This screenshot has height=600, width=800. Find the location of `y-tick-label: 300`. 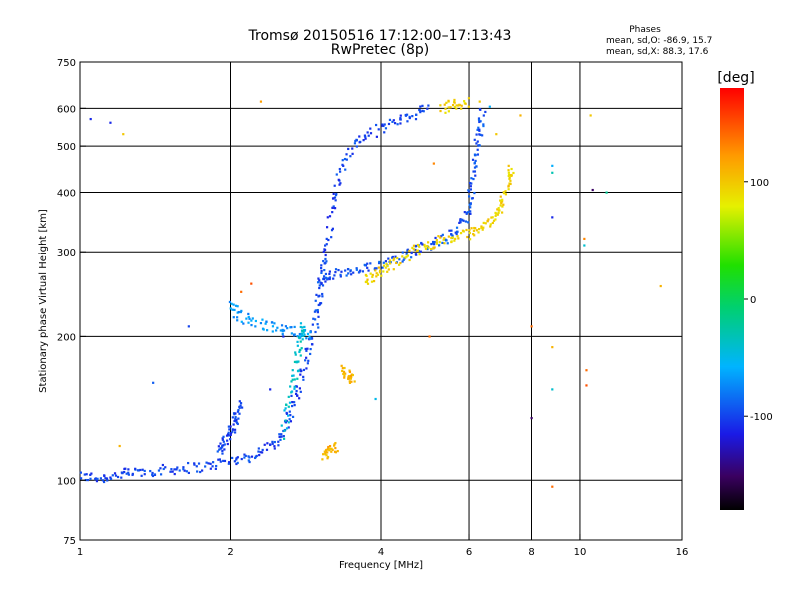

y-tick-label: 300 is located at coordinates (66, 253).